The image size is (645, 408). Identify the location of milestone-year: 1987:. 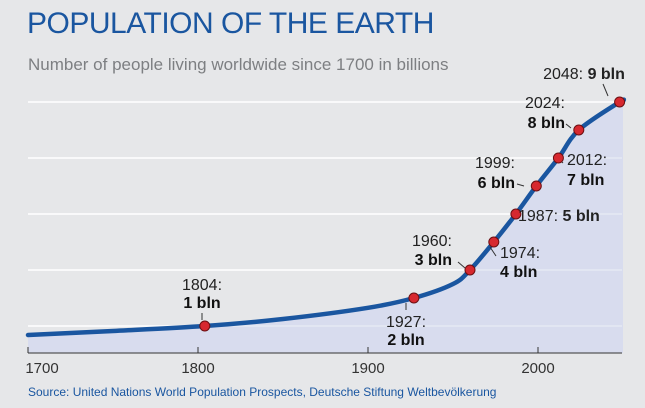
(540, 216).